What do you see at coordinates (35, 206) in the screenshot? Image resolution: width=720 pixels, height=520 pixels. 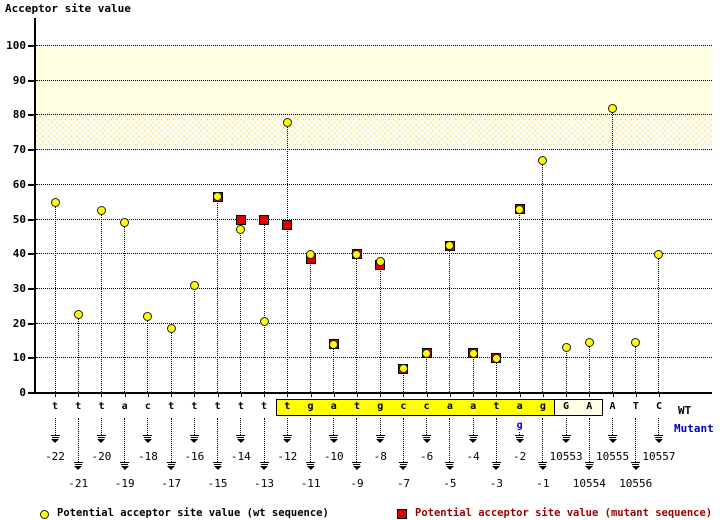 I see `y-axis` at bounding box center [35, 206].